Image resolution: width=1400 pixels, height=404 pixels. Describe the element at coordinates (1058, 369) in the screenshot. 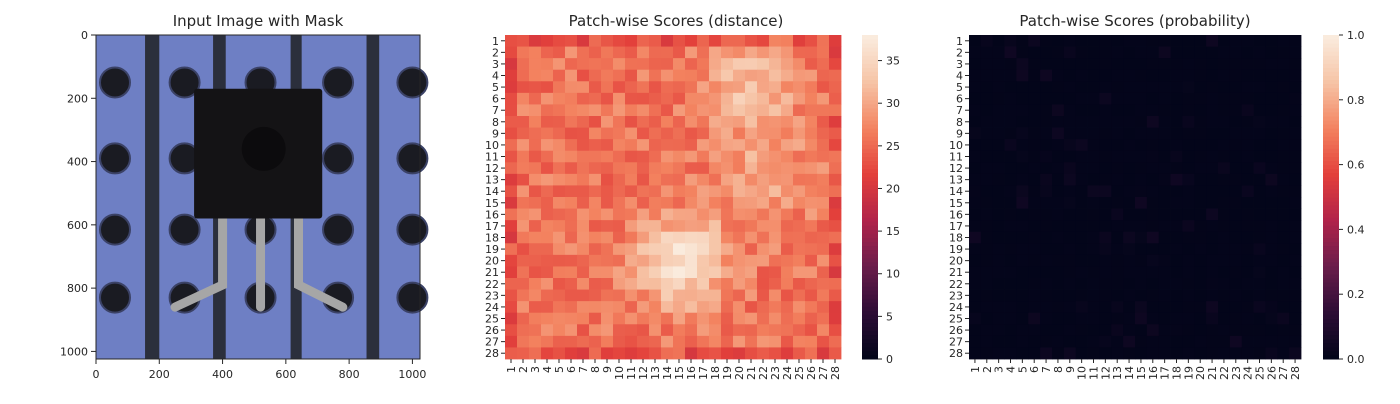

I see `x-tick-label: 8` at that location.